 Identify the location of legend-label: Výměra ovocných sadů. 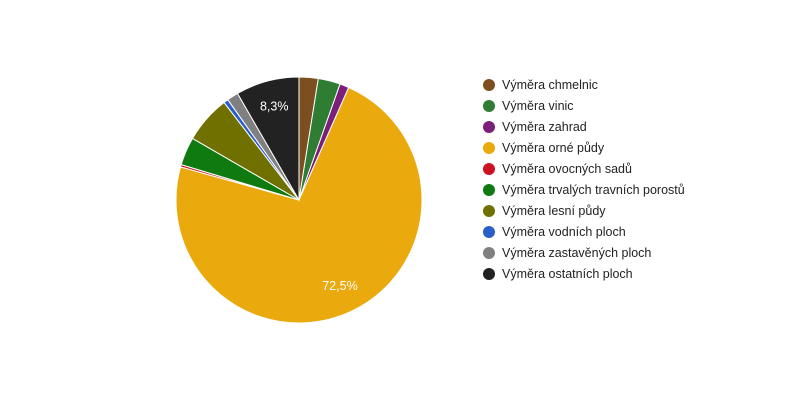
(567, 168).